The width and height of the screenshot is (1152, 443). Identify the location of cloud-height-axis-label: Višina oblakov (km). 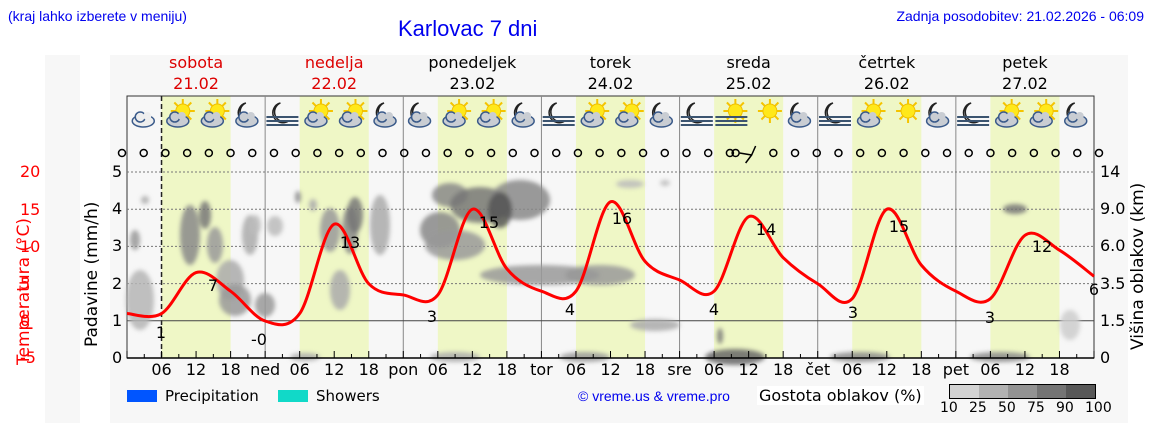
(1138, 266).